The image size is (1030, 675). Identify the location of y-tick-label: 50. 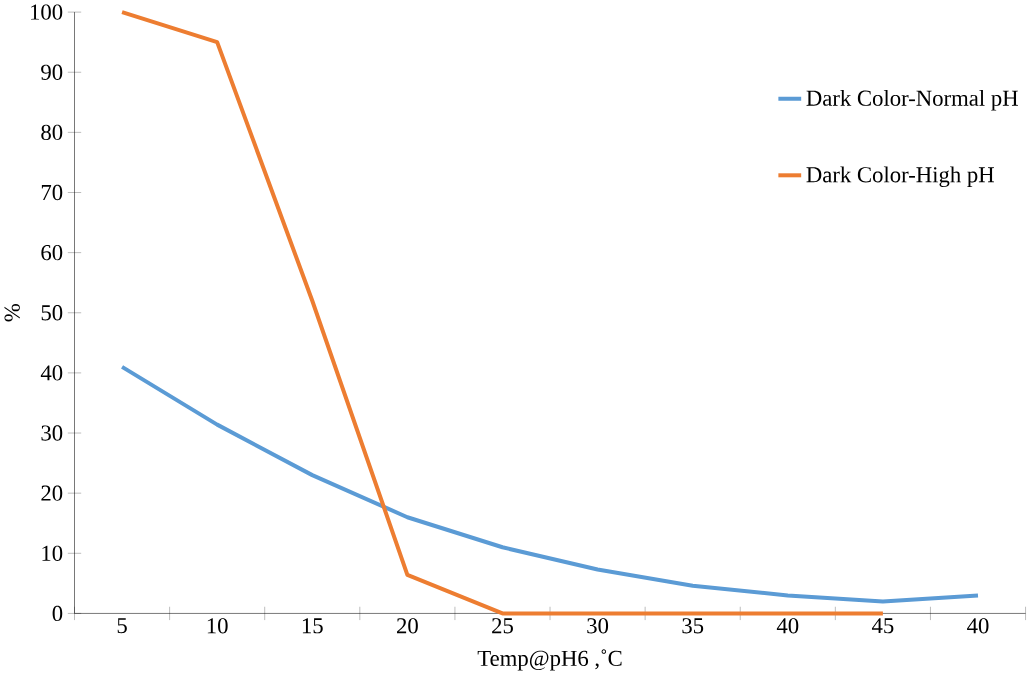
(52, 313).